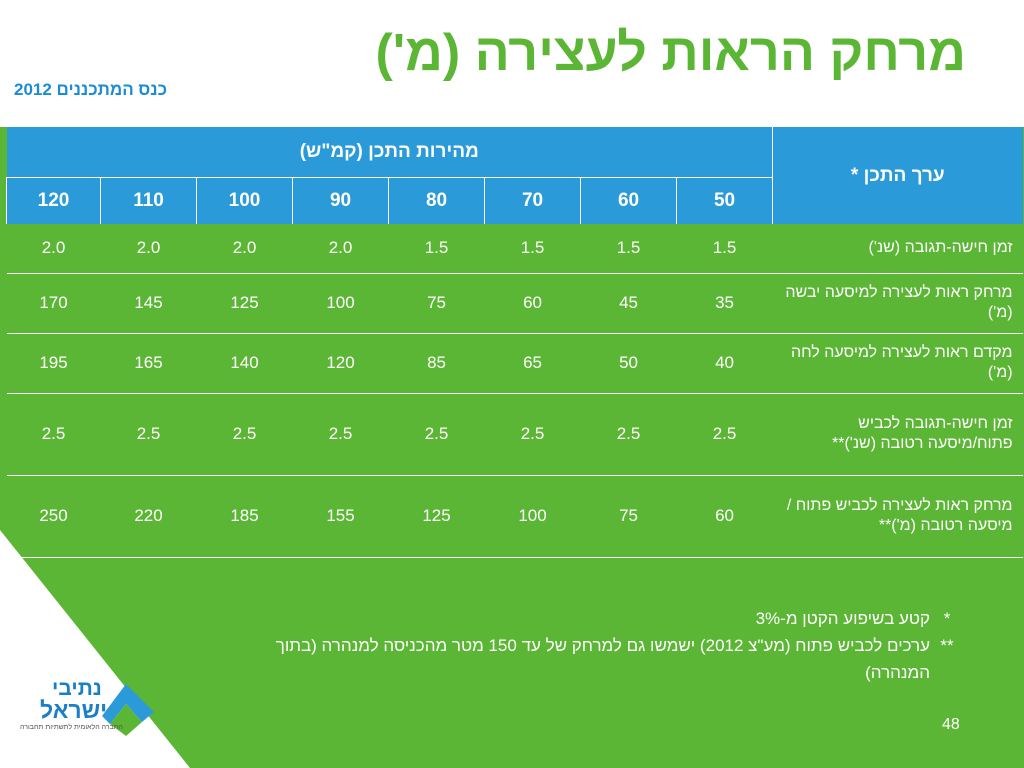 The image size is (1024, 768). Describe the element at coordinates (897, 363) in the screenshot. I see `row-label: מקדם ראות לעצירה למיסעה לחה (מ')` at that location.